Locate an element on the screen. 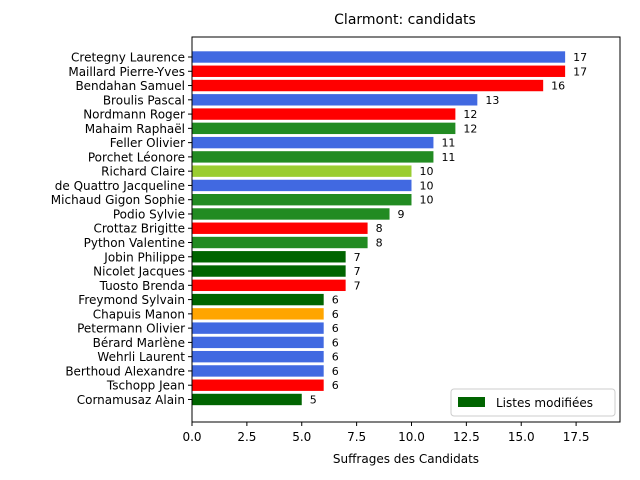 The image size is (640, 480). y-tick-label: Michaud Gigon Sophie is located at coordinates (118, 200).